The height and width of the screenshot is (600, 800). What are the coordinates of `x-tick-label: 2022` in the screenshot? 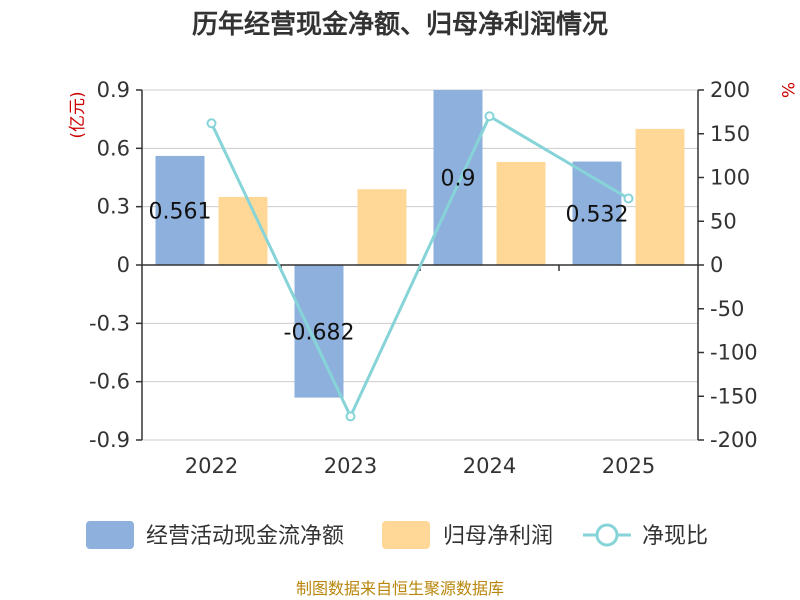 It's located at (211, 466).